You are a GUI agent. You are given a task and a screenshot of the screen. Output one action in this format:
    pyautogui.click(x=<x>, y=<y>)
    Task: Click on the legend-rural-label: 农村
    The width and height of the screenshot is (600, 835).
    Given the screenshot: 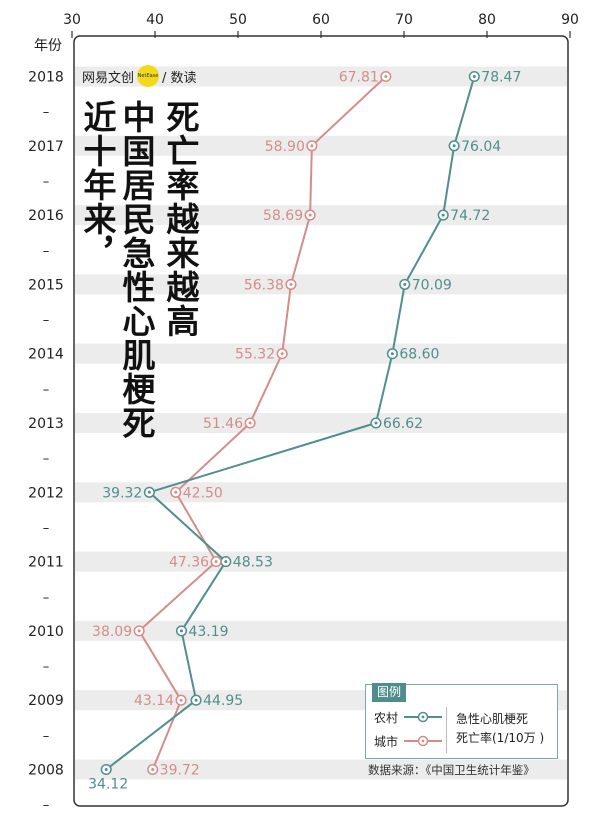 What is the action you would take?
    pyautogui.click(x=386, y=717)
    